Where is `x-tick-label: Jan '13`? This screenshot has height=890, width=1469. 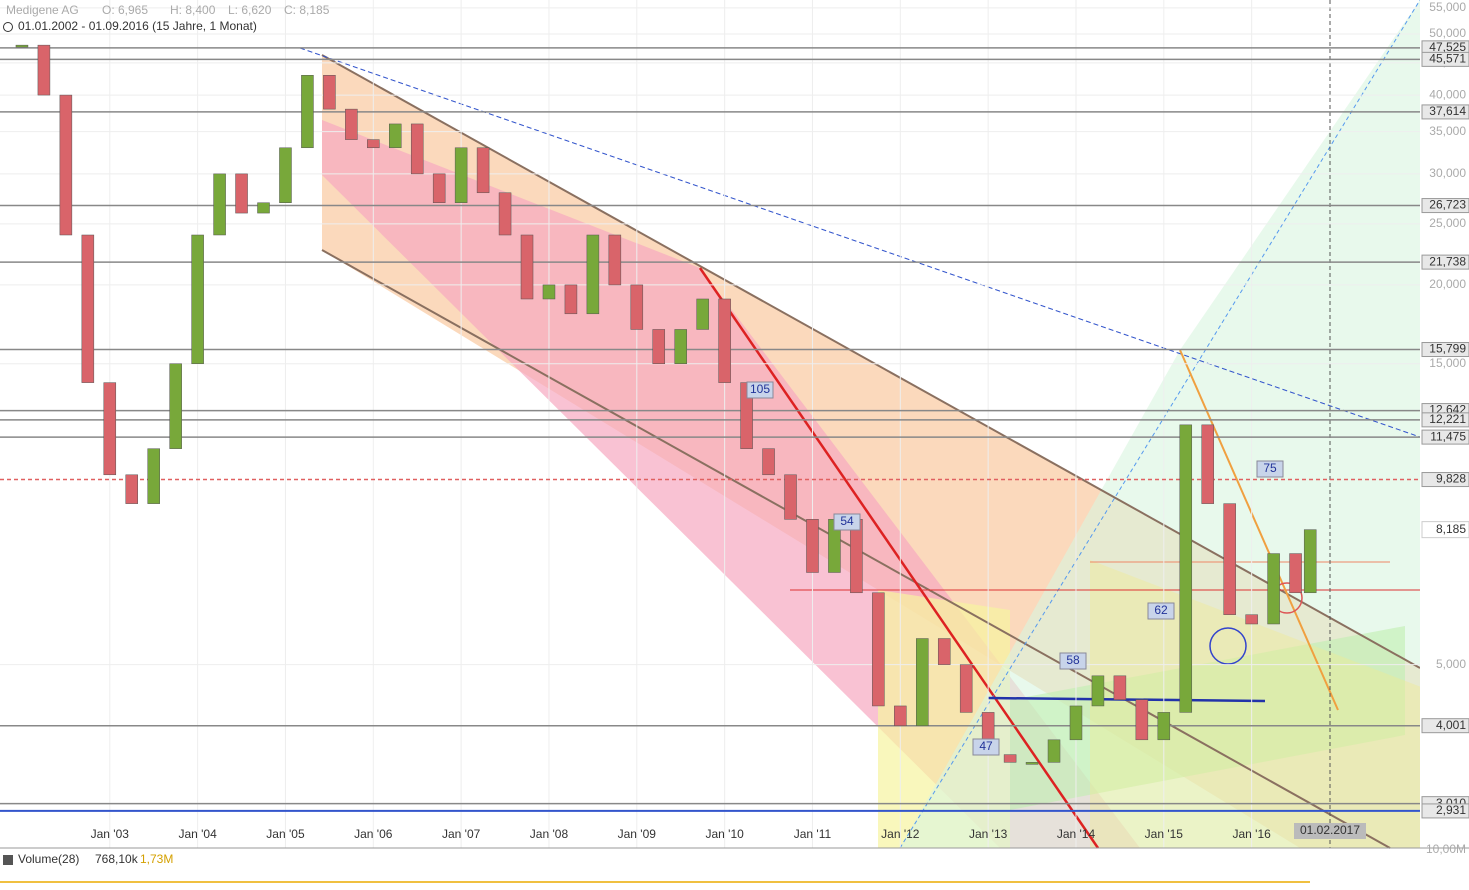 x-tick-label: Jan '13 is located at coordinates (988, 834).